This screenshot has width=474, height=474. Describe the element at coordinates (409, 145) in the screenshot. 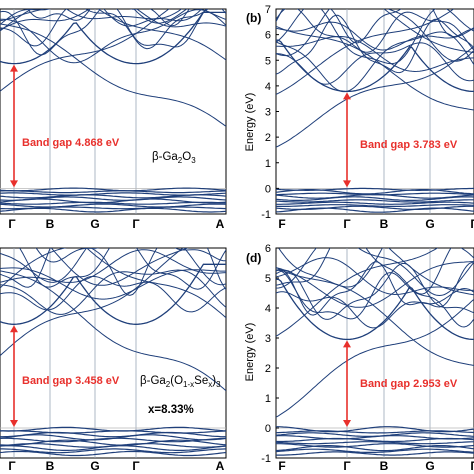

I see `panel-b-gap-label: Band gap 3.783 eV` at that location.